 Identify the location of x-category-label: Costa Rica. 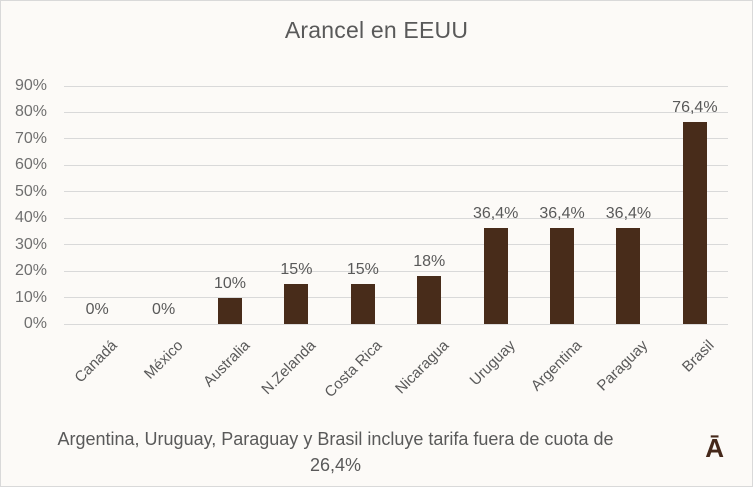
(353, 369).